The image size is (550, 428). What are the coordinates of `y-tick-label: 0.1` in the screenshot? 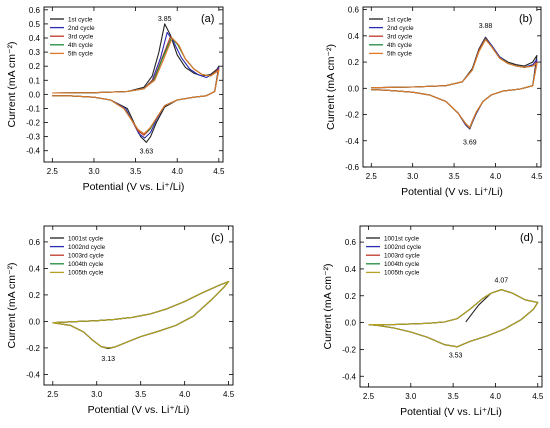 It's located at (35, 80).